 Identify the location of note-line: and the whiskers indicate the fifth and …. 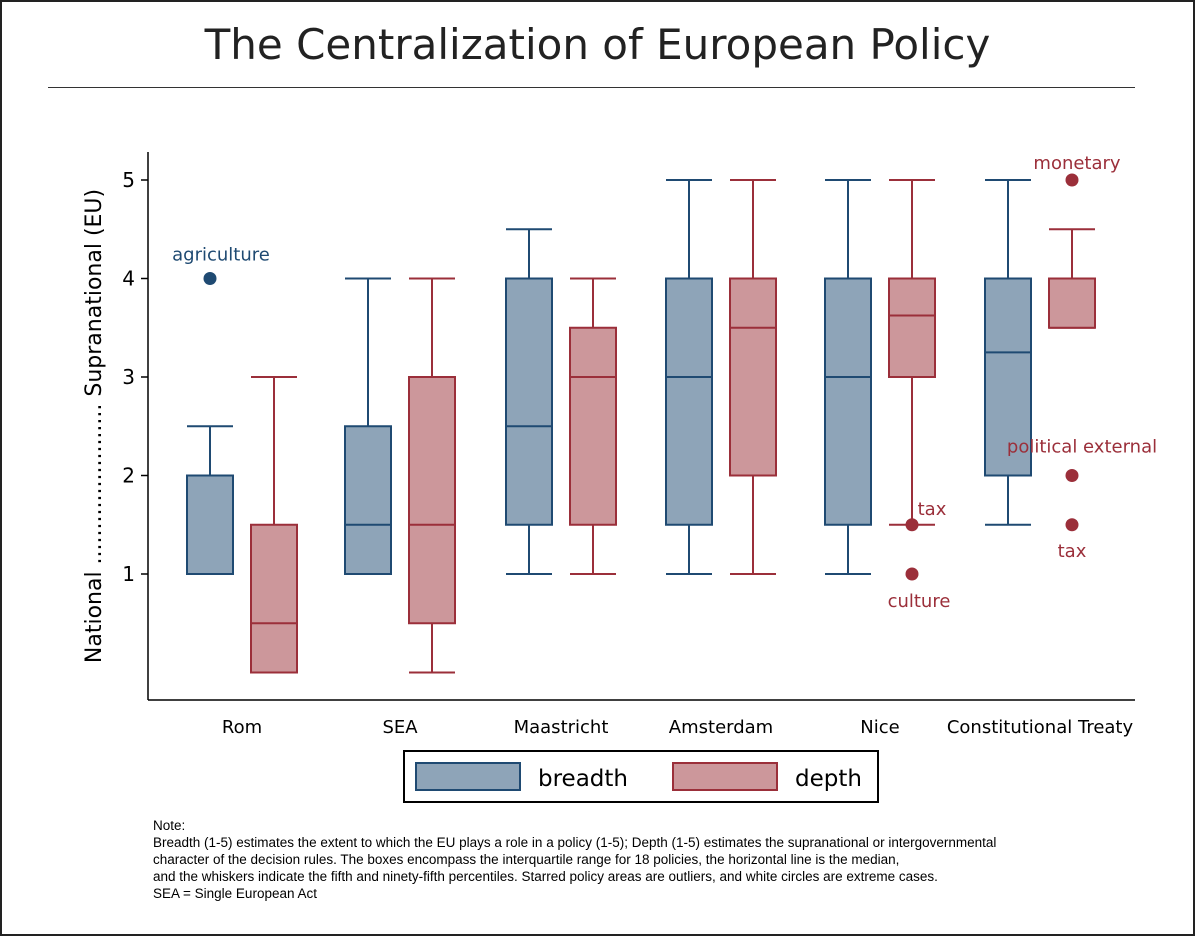
(545, 876).